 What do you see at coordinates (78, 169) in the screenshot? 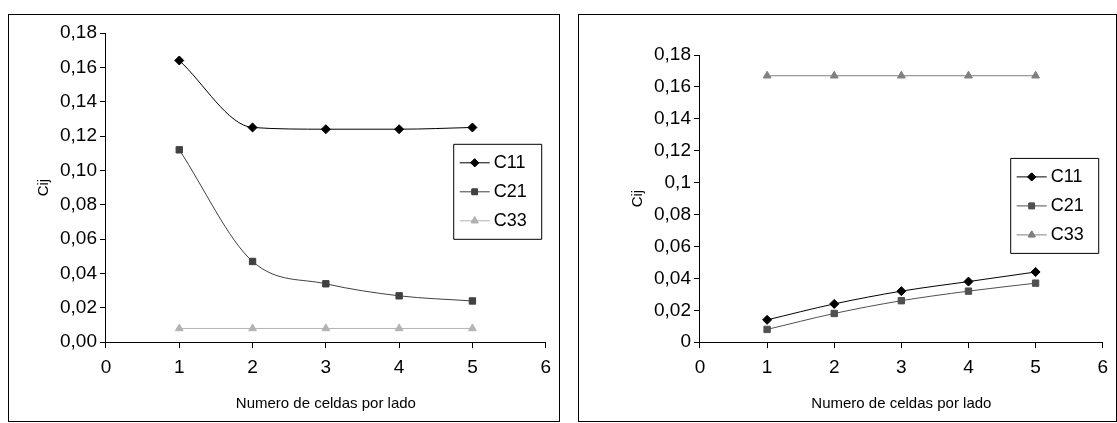
I see `y-tick-label: 0,10` at bounding box center [78, 169].